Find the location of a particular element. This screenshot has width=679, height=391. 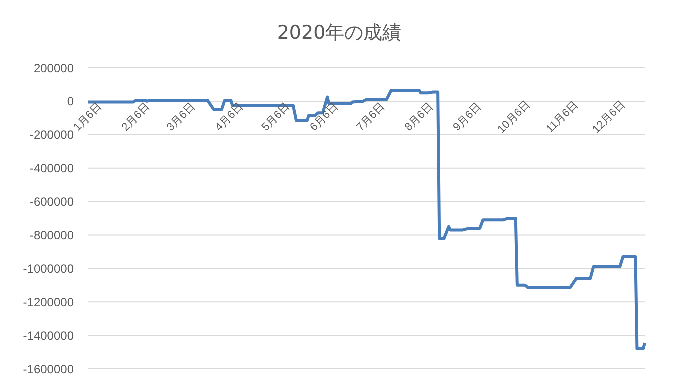

x-tick-label: 9月6日 is located at coordinates (467, 117).